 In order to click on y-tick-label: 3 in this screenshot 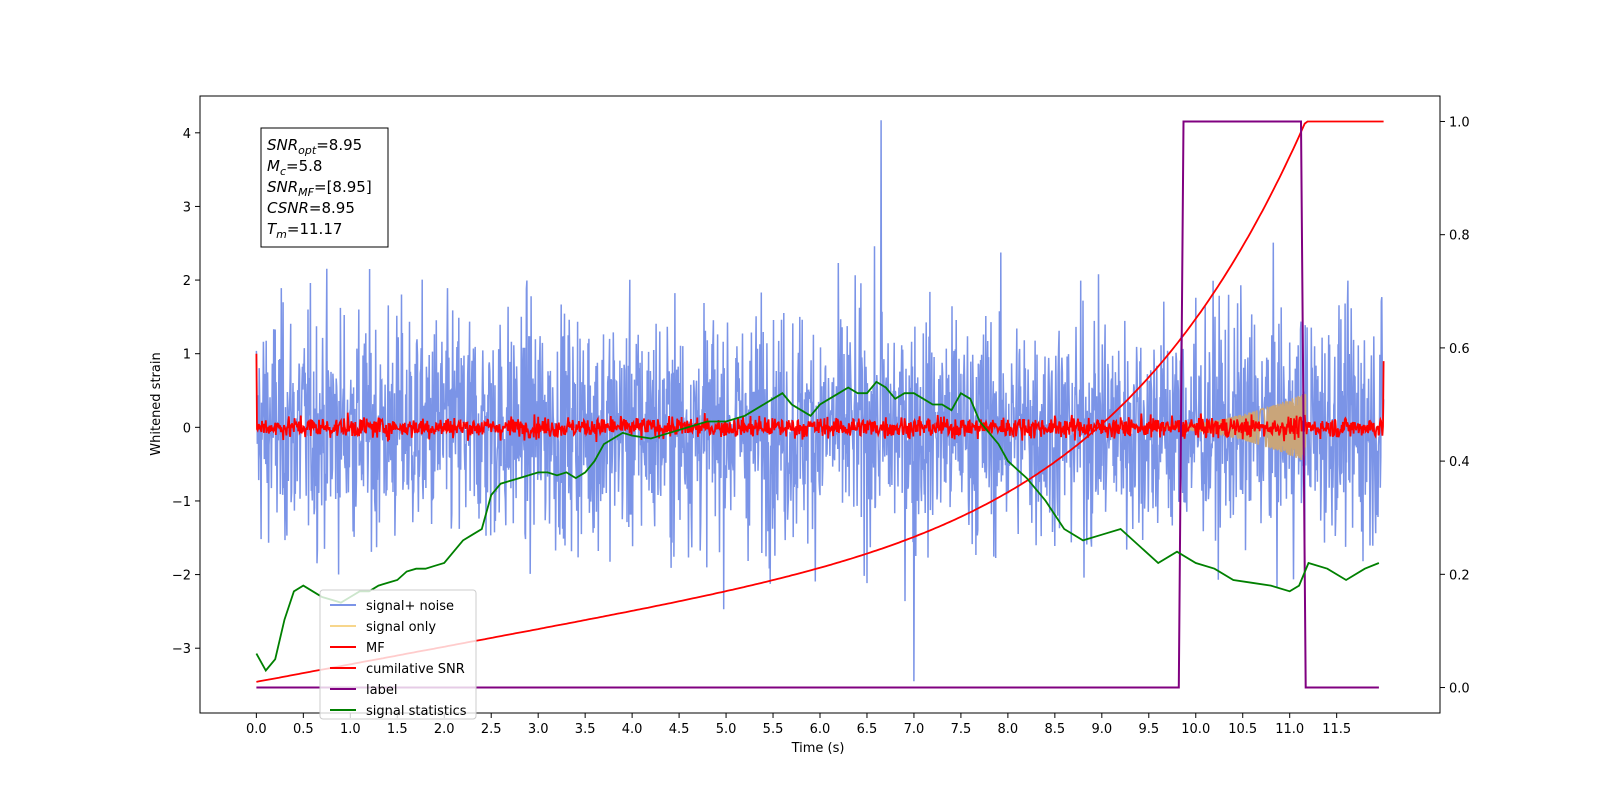, I will do `click(187, 207)`.